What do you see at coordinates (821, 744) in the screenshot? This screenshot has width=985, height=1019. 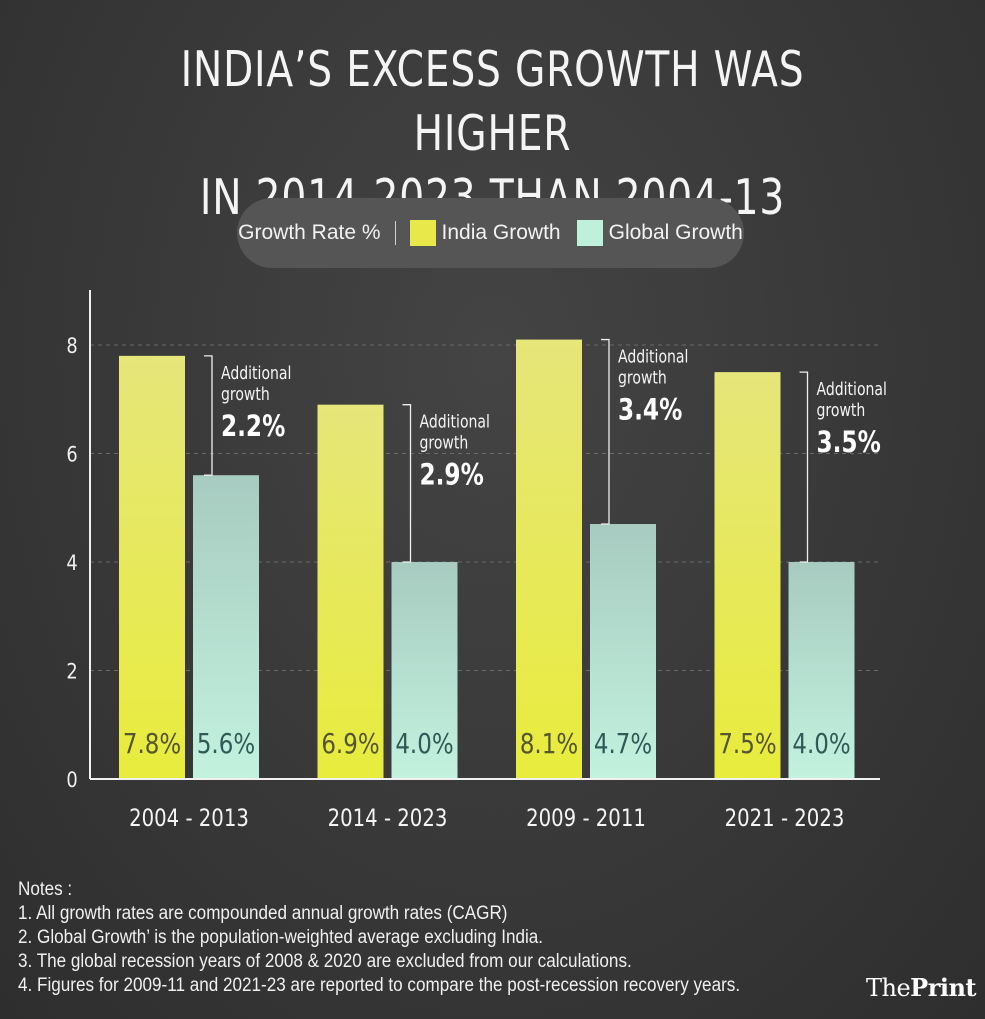 I see `data-label-global-3: 4.0%` at bounding box center [821, 744].